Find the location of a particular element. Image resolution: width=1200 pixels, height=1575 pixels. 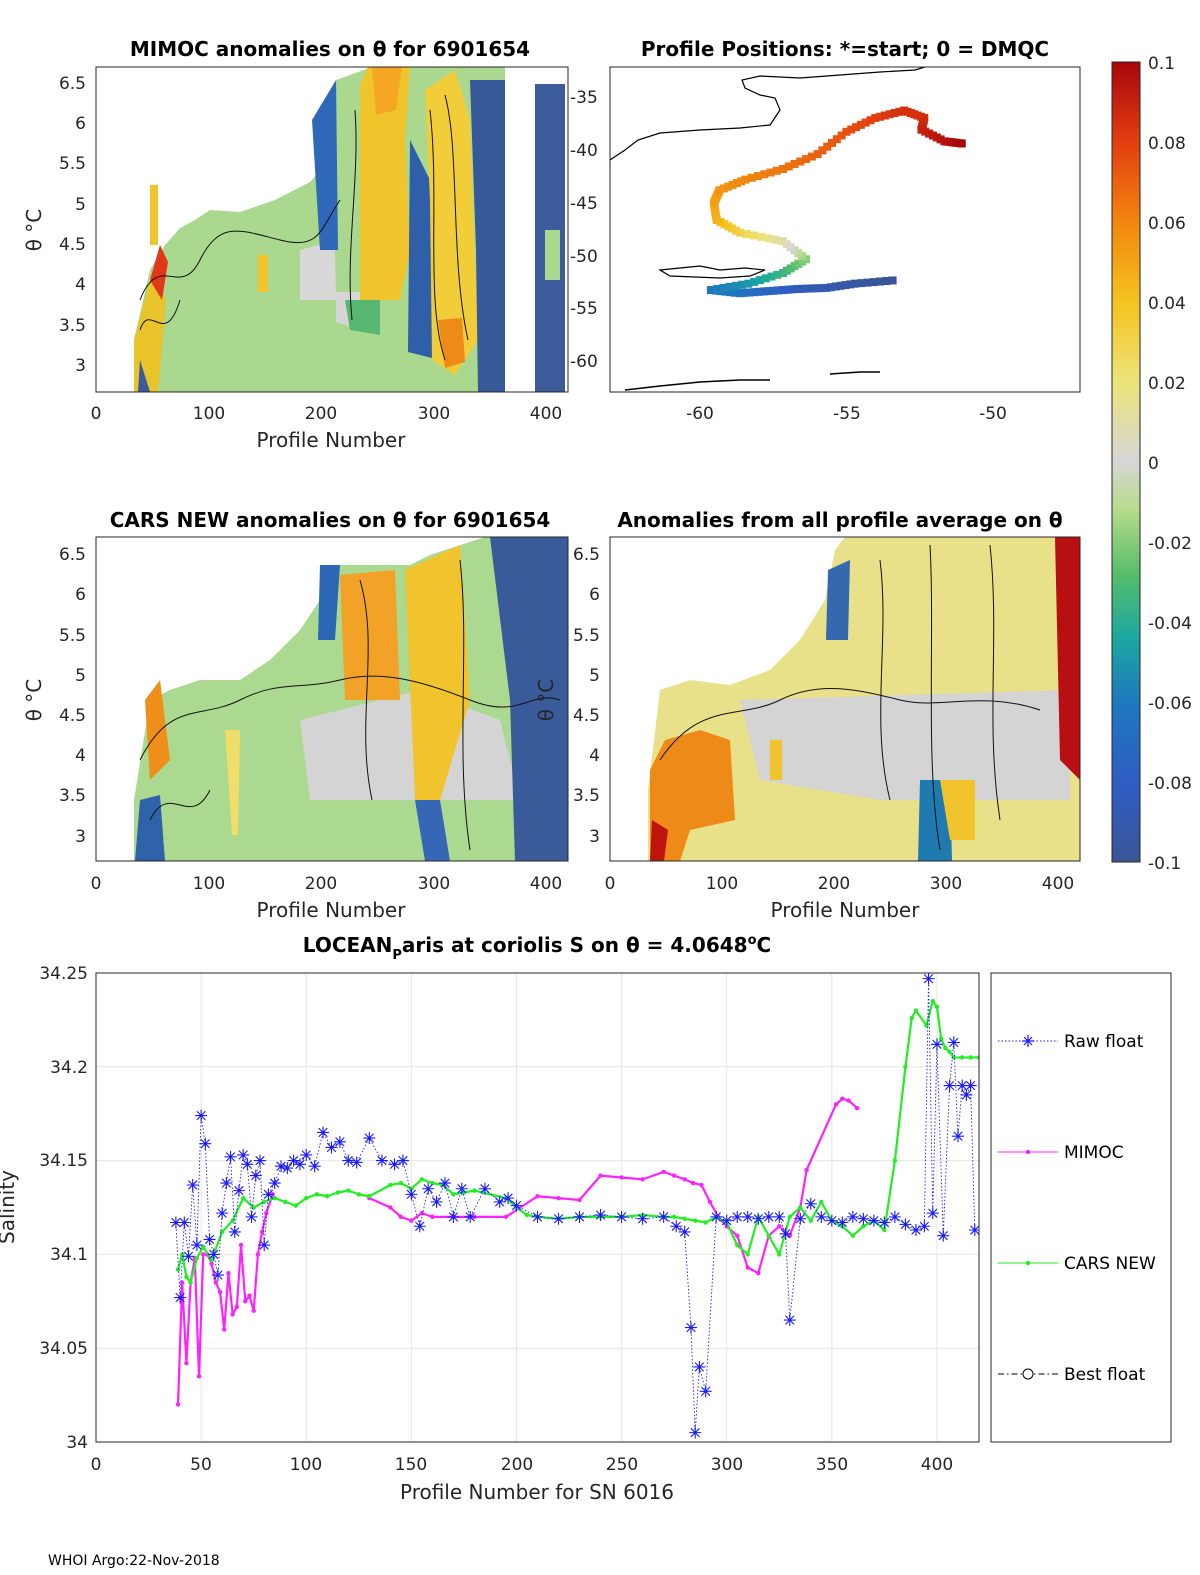

salinity-xticks: 0 50 100 150 200 250 300 350 400 is located at coordinates (522, 1465).